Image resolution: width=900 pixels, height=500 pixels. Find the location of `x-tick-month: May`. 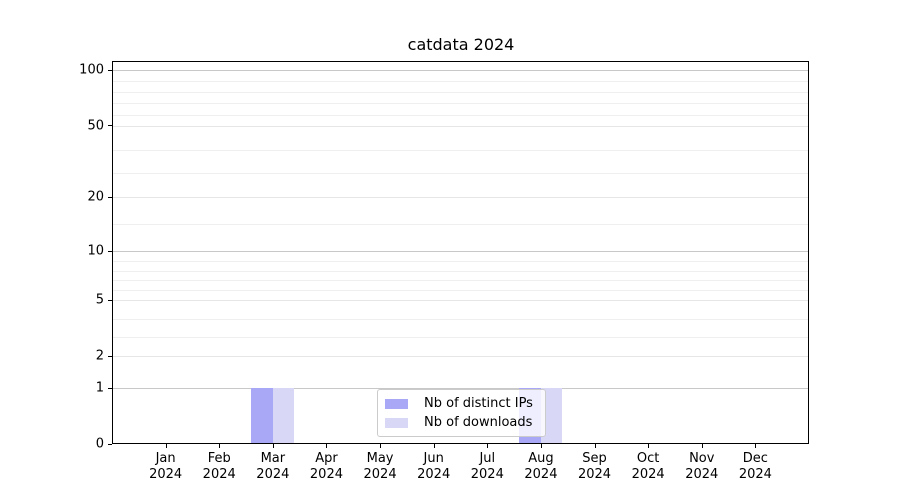

x-tick-month: May is located at coordinates (380, 458).